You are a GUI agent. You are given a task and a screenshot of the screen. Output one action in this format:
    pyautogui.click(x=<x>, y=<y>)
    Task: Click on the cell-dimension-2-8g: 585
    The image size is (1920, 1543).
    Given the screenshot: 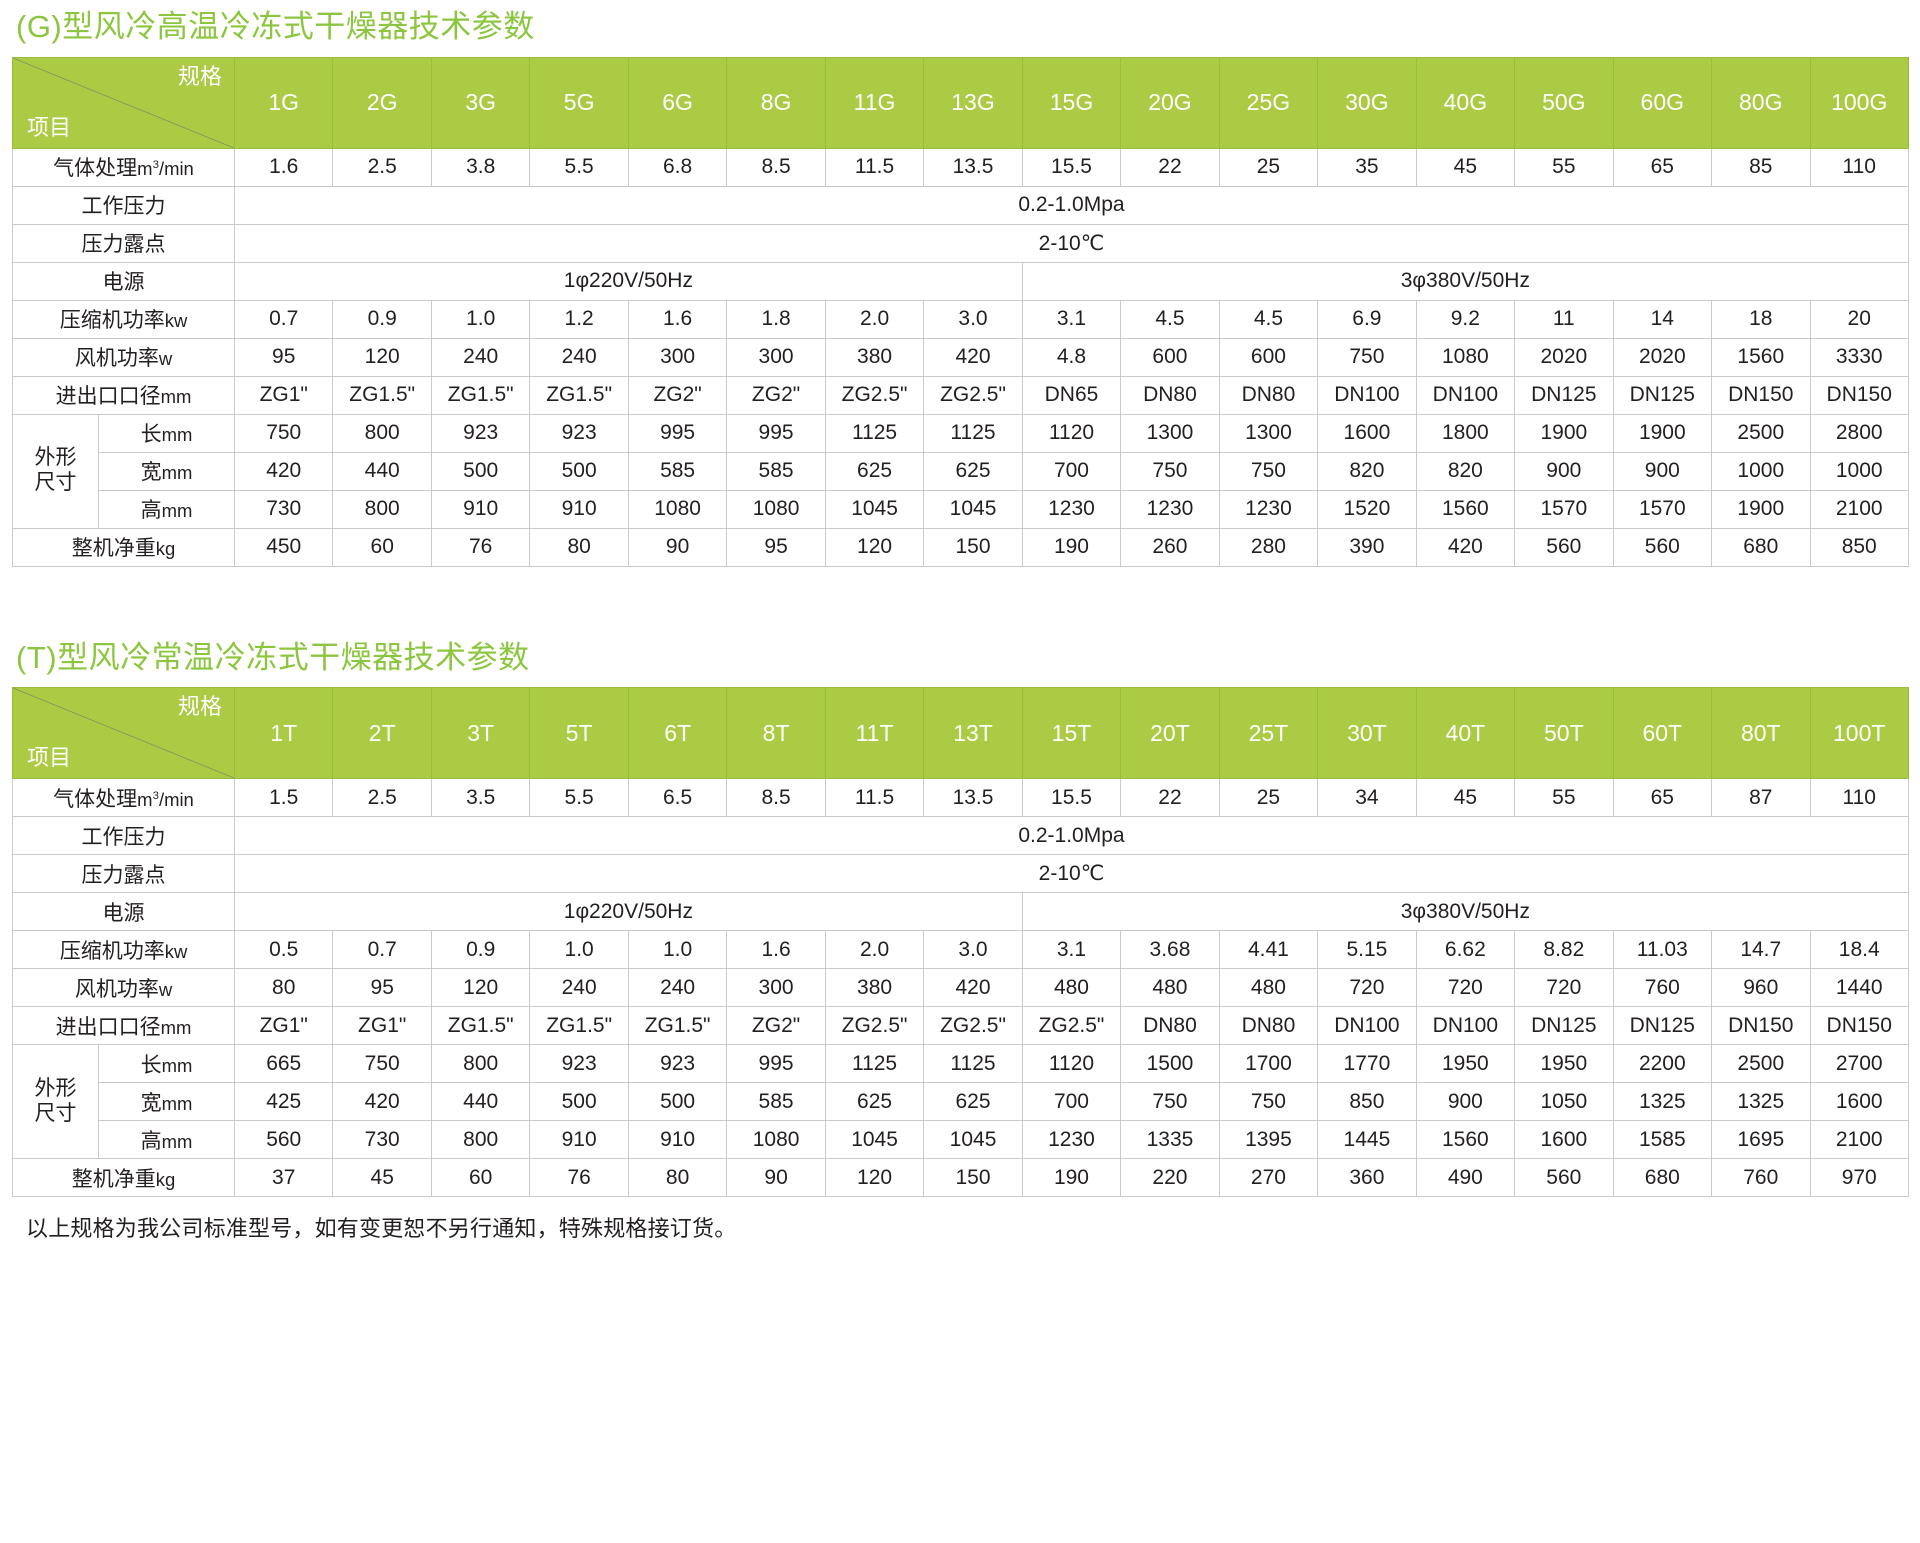 What is the action you would take?
    pyautogui.click(x=776, y=471)
    